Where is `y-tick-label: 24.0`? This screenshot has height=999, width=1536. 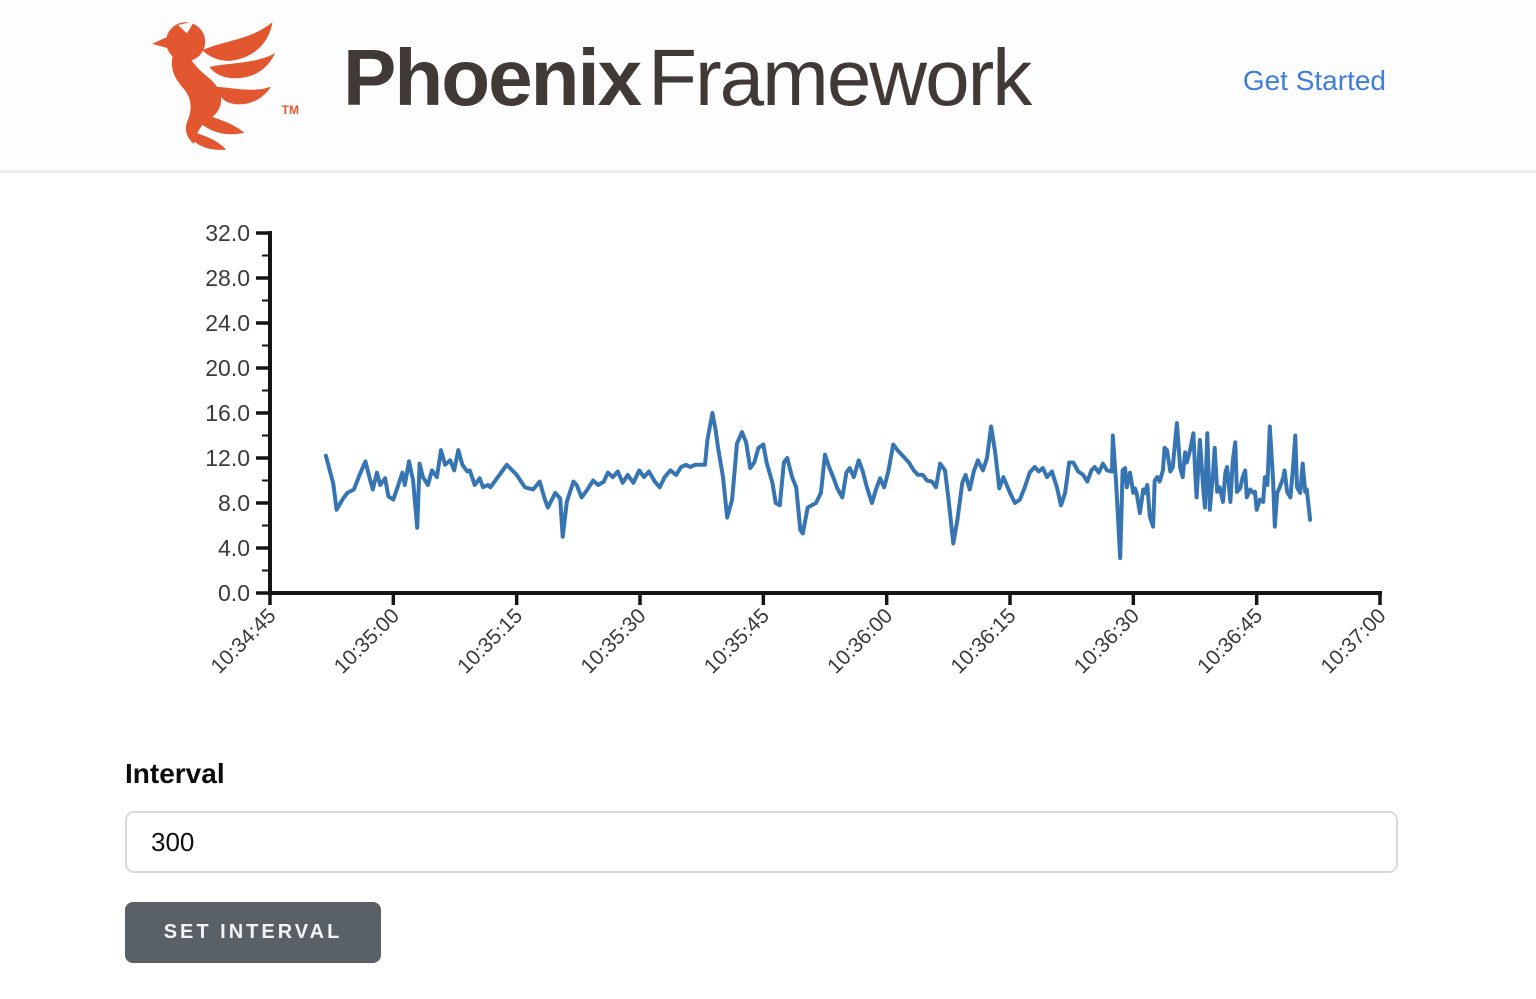 y-tick-label: 24.0 is located at coordinates (227, 323).